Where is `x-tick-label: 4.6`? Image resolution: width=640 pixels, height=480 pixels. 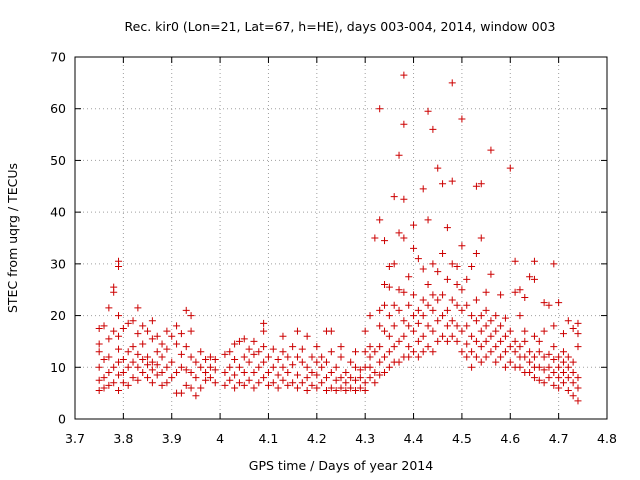 x-tick-label: 4.6 is located at coordinates (510, 438).